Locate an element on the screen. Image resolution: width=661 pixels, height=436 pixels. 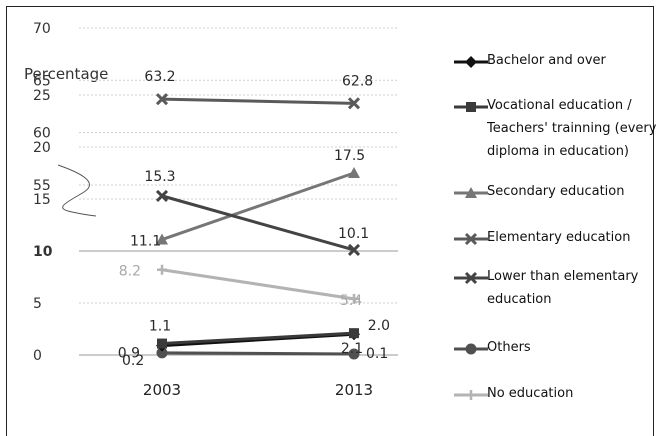
legend-item: Lower than elementary education is located at coordinates (552, 289).